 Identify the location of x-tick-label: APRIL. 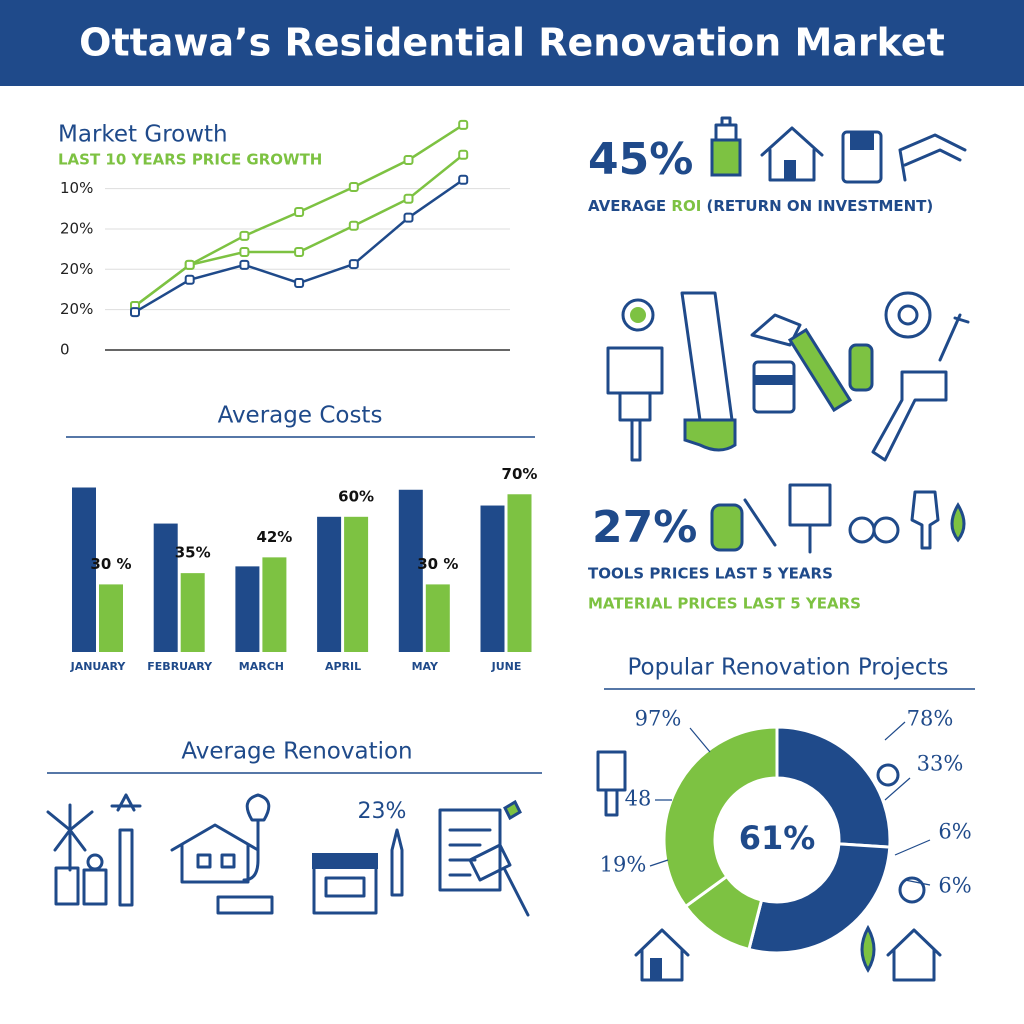
(343, 666).